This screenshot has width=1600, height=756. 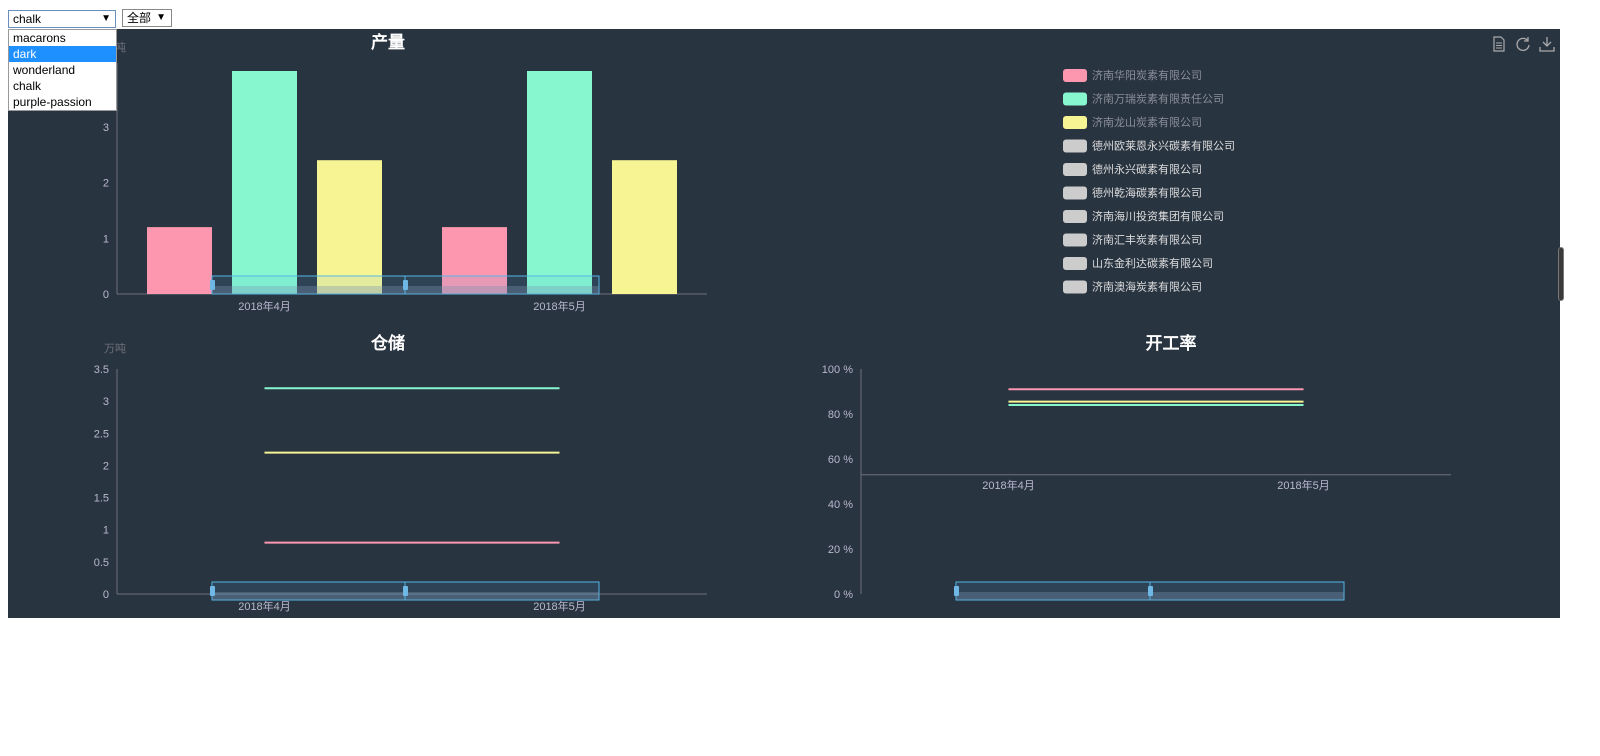 I want to click on x-tick-label-utilization: 2018年5月, so click(x=1303, y=485).